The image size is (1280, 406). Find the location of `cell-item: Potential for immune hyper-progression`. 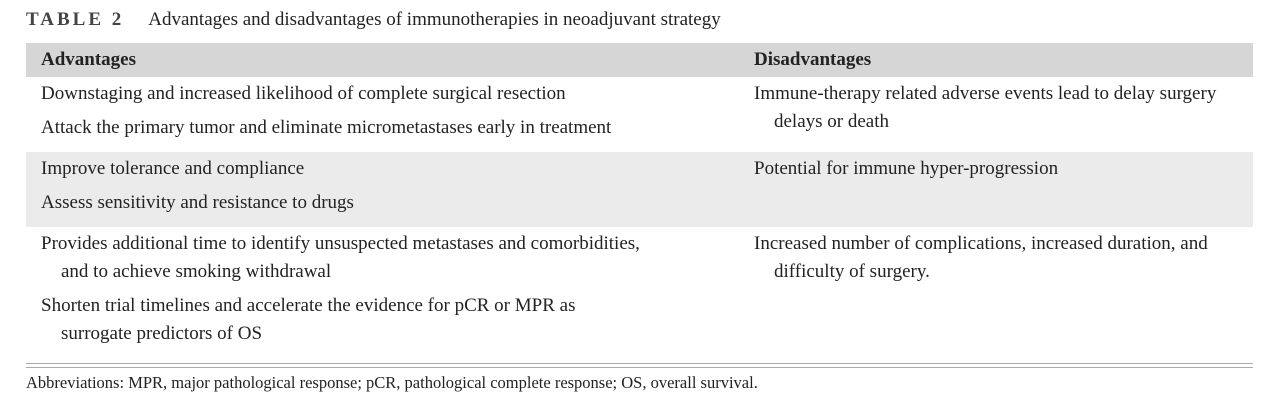

cell-item: Potential for immune hyper-progression is located at coordinates (906, 168).